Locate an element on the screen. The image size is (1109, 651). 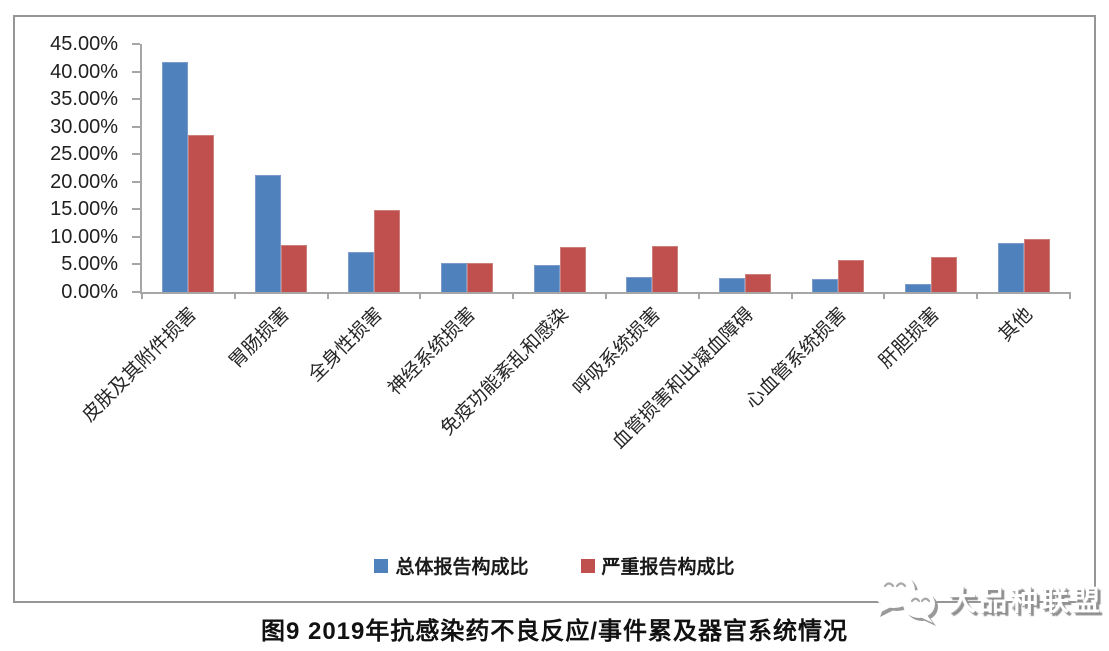
legend-label-total: 总体报告构成比 is located at coordinates (462, 567).